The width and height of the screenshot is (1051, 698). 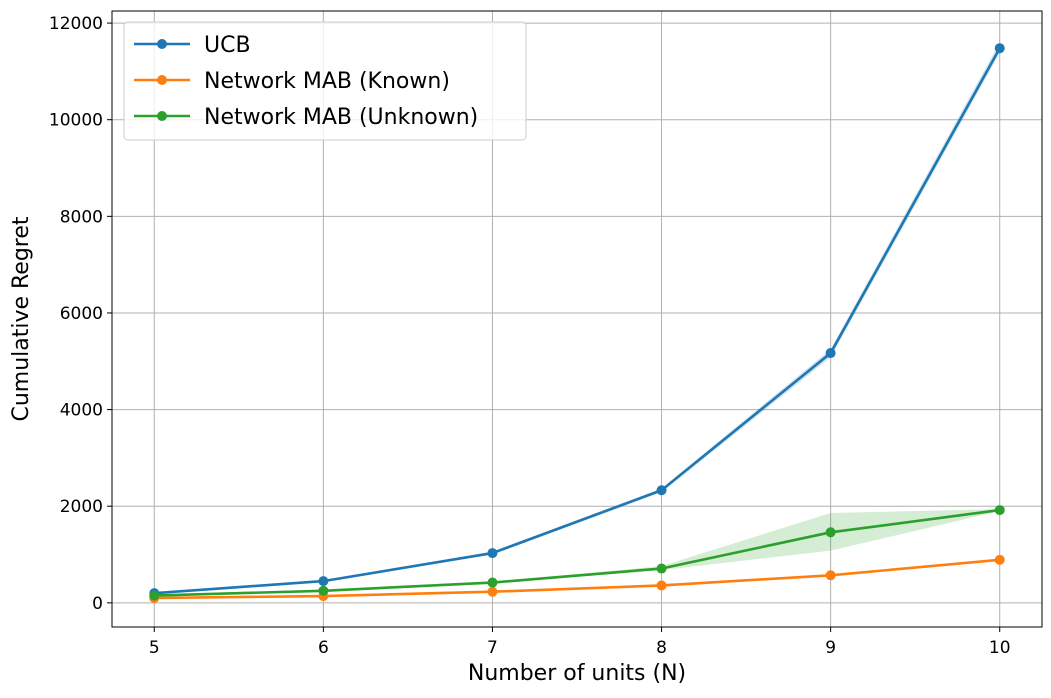 What do you see at coordinates (81, 314) in the screenshot?
I see `y-tick-label: 6000` at bounding box center [81, 314].